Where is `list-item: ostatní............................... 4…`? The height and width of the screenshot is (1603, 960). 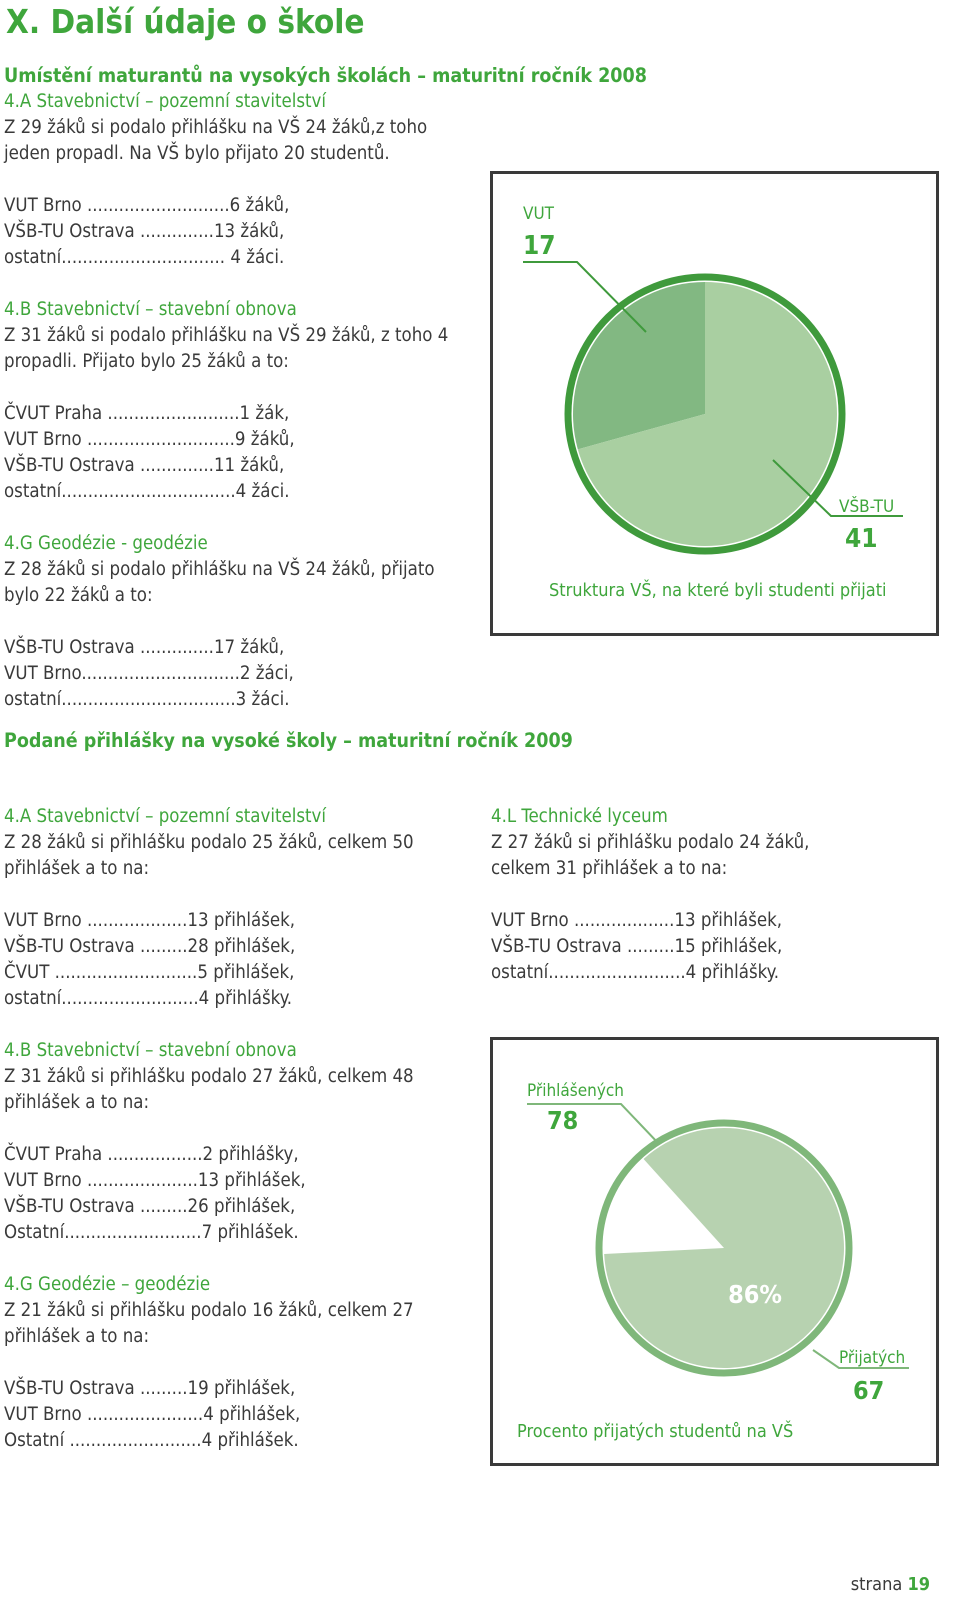 list-item: ostatní............................... 4… is located at coordinates (144, 257).